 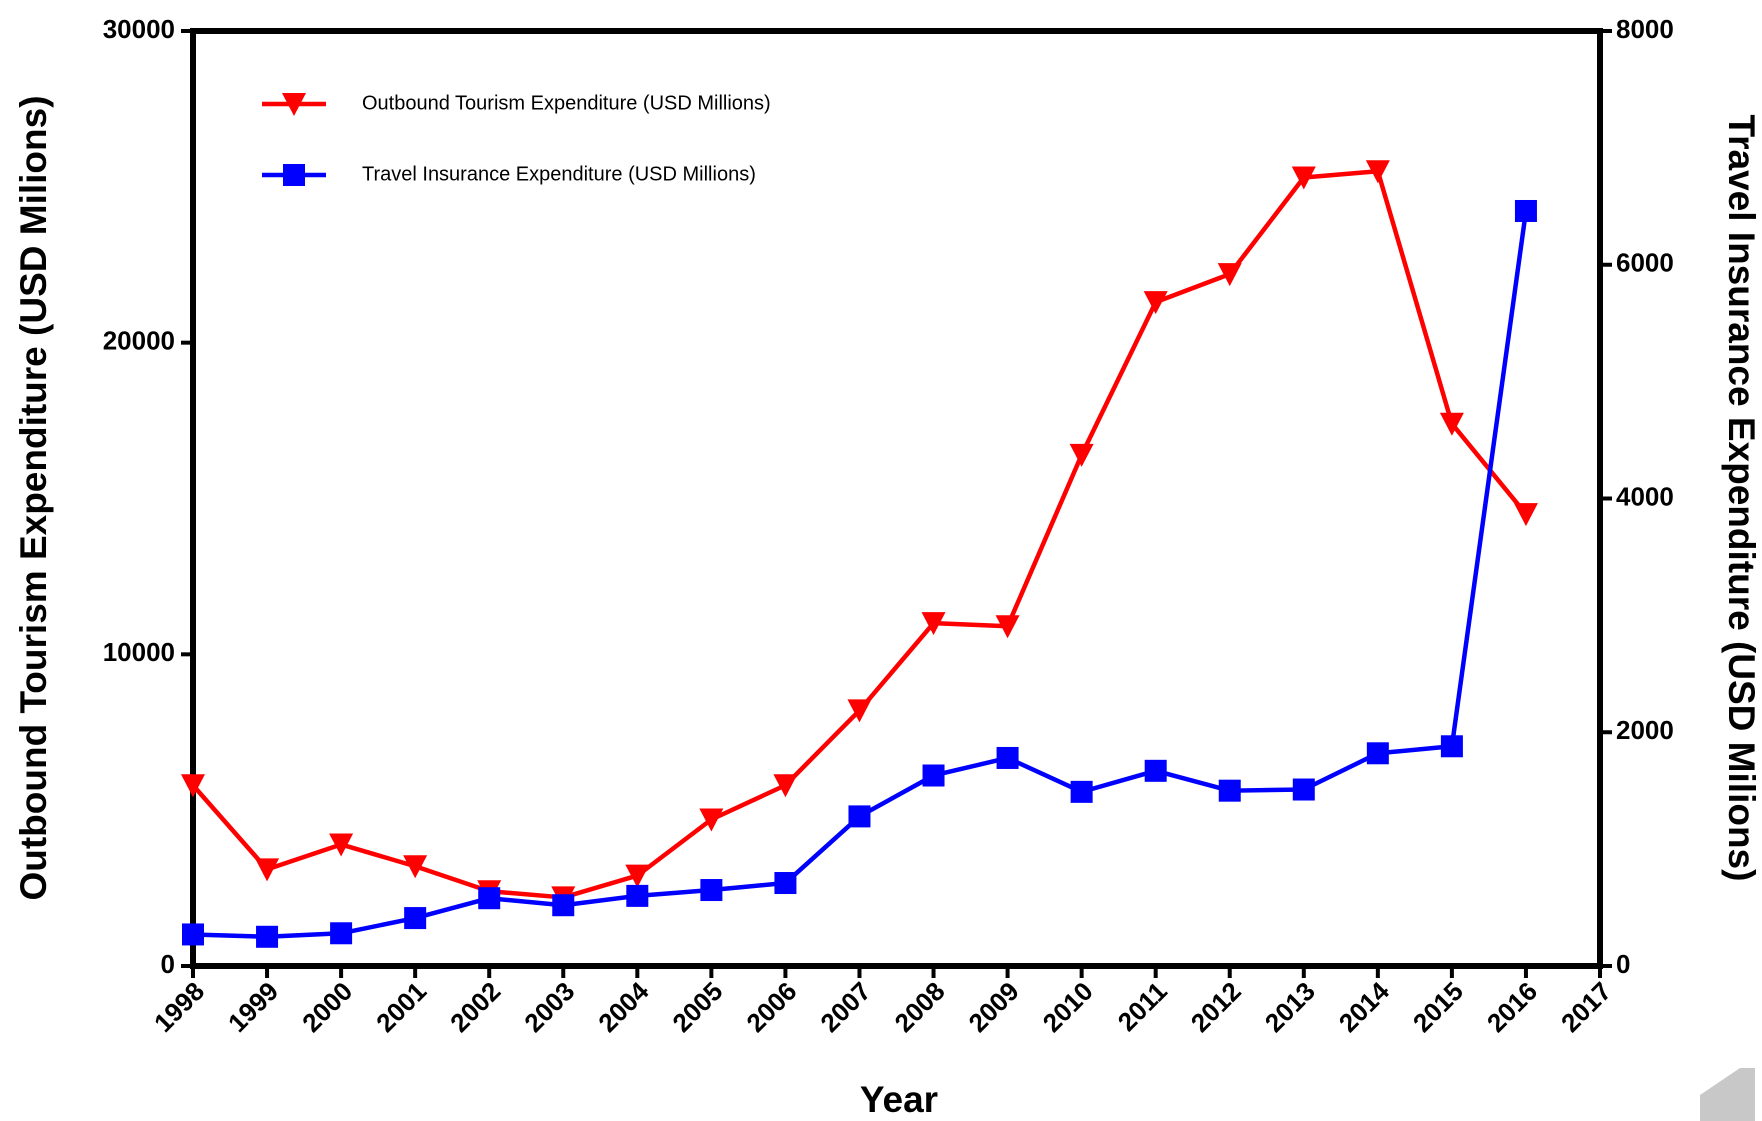 I want to click on x-tick-label: 2016, so click(x=1512, y=1007).